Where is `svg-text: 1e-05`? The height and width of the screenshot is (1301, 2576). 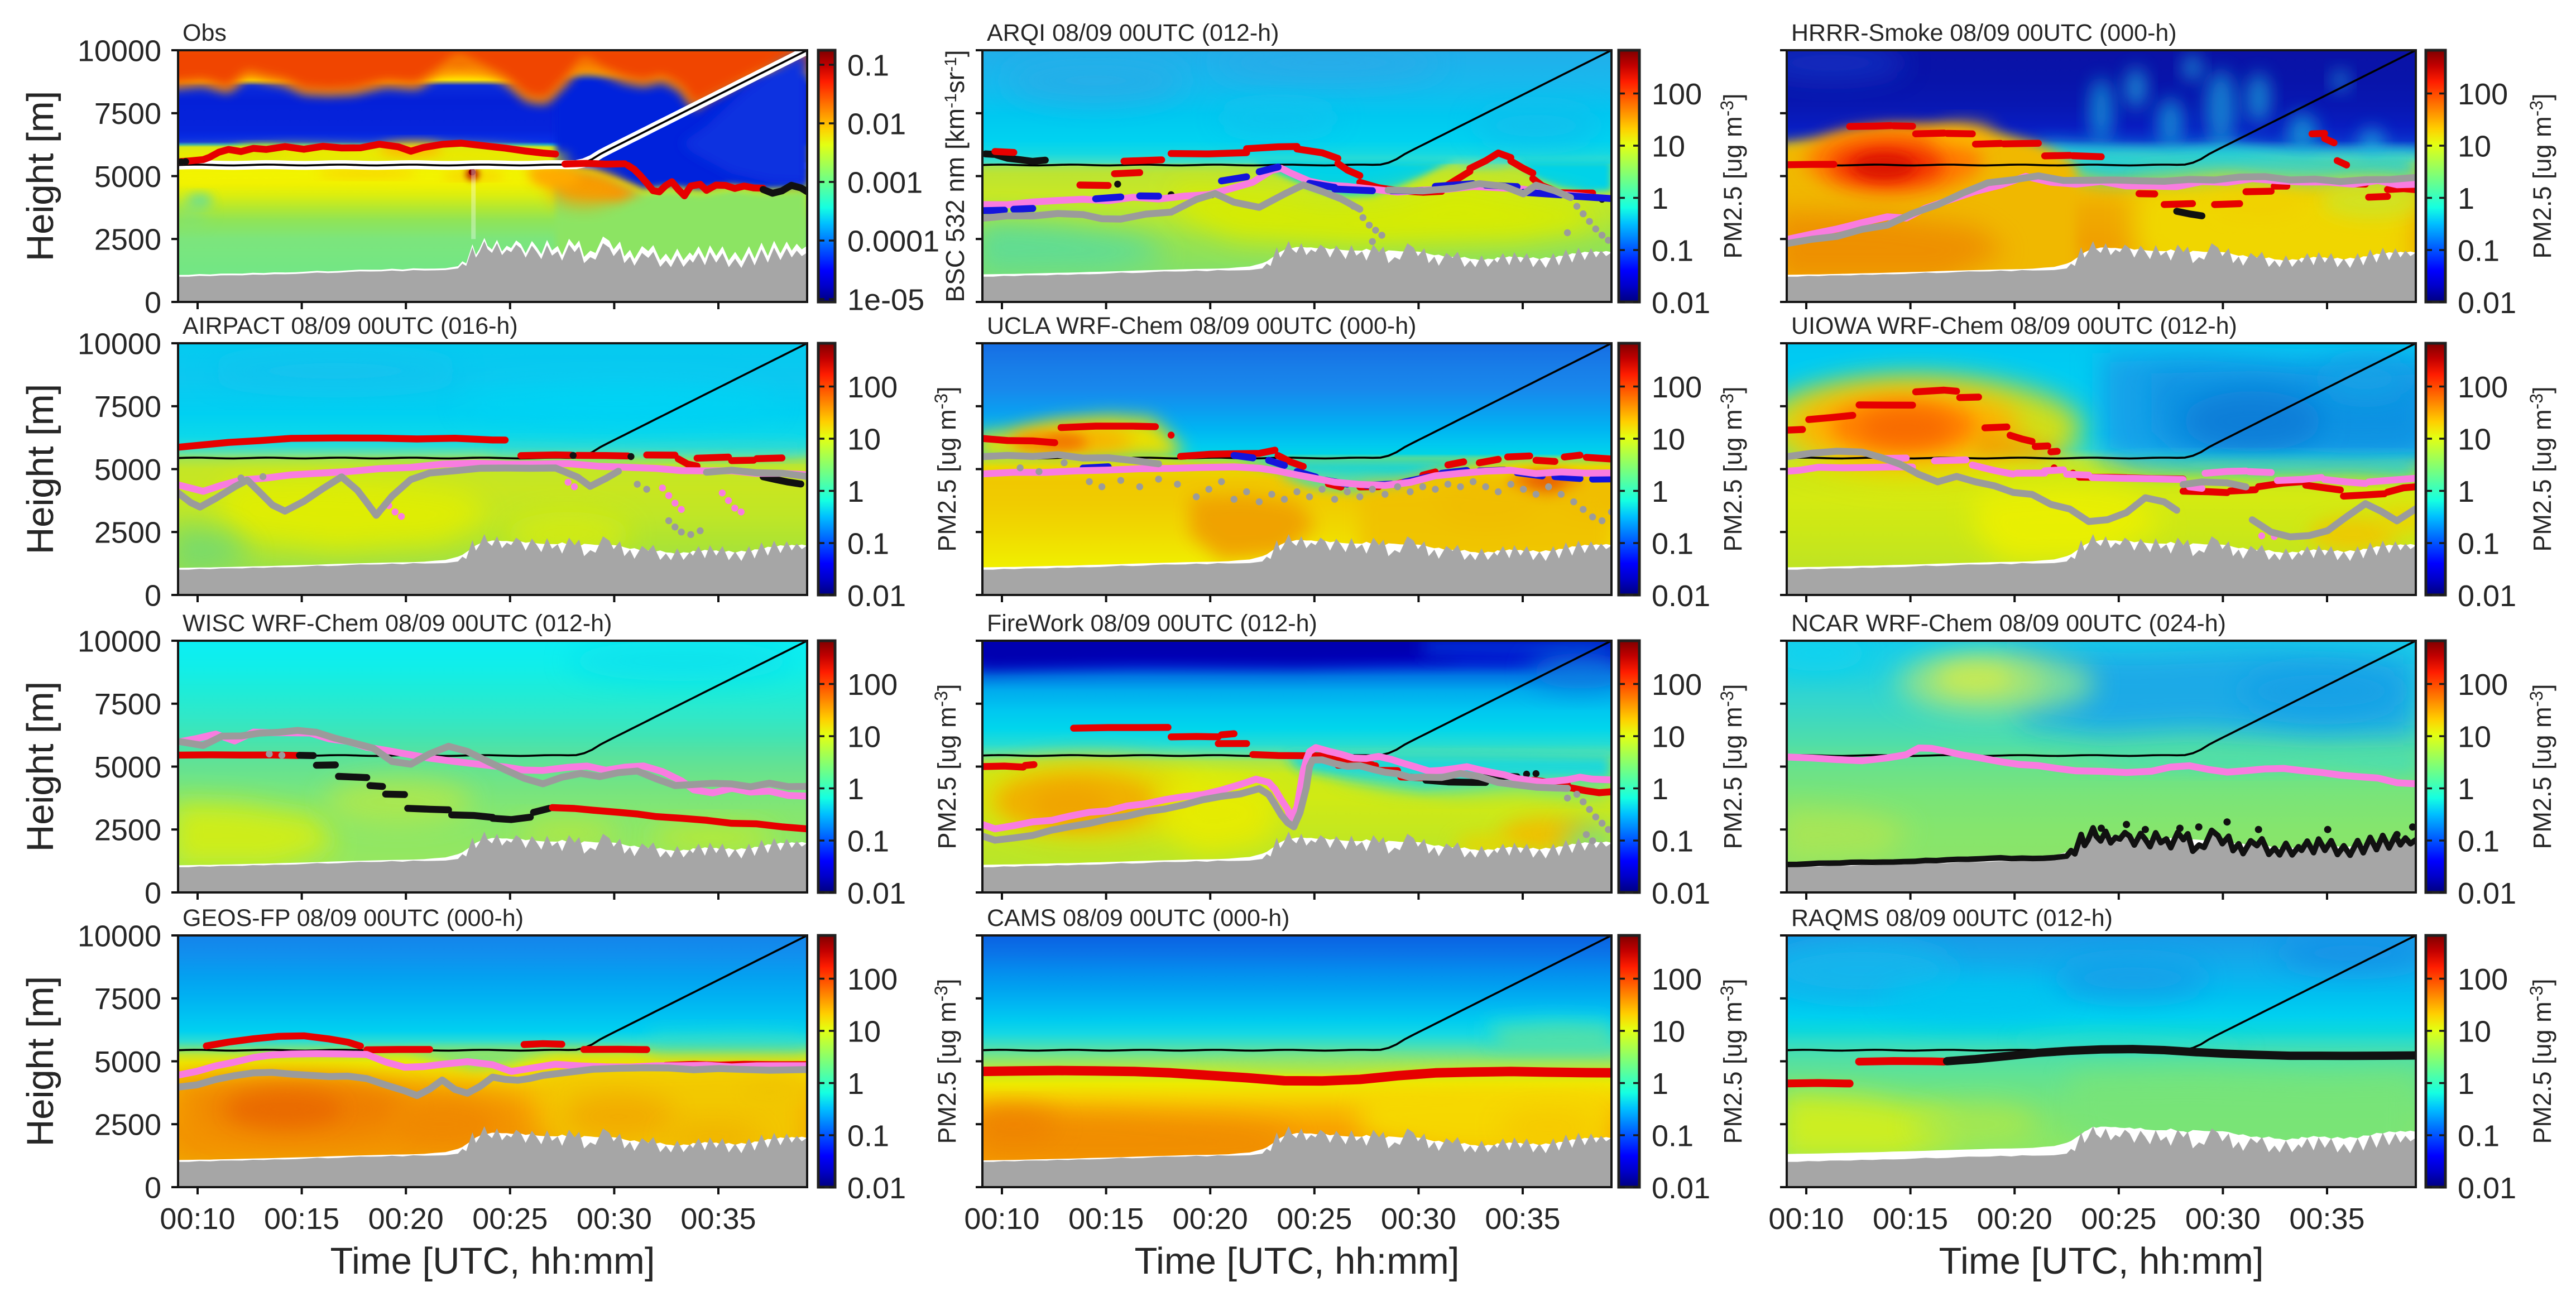 svg-text: 1e-05 is located at coordinates (885, 299).